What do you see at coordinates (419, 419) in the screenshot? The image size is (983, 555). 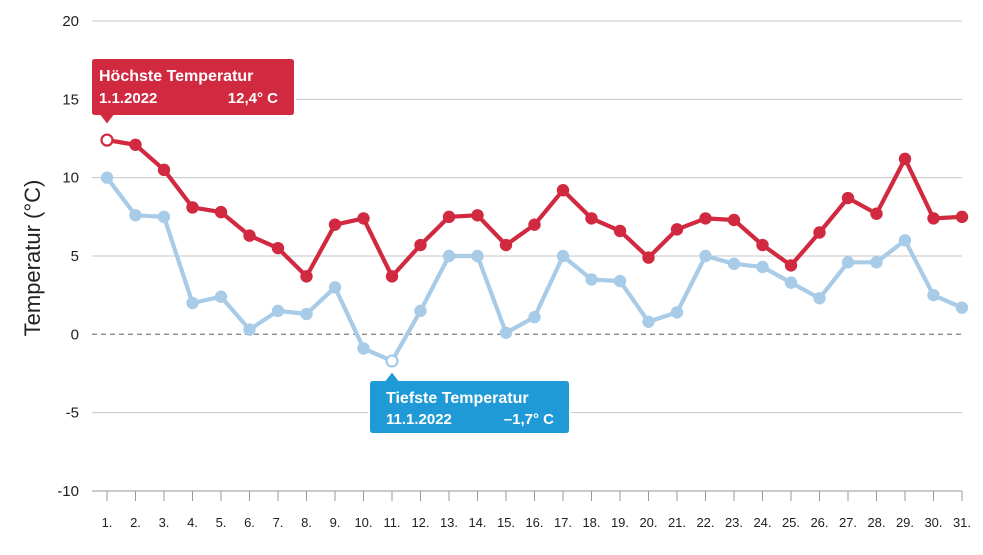 I see `callout-lowest-date: 11.1.2022` at bounding box center [419, 419].